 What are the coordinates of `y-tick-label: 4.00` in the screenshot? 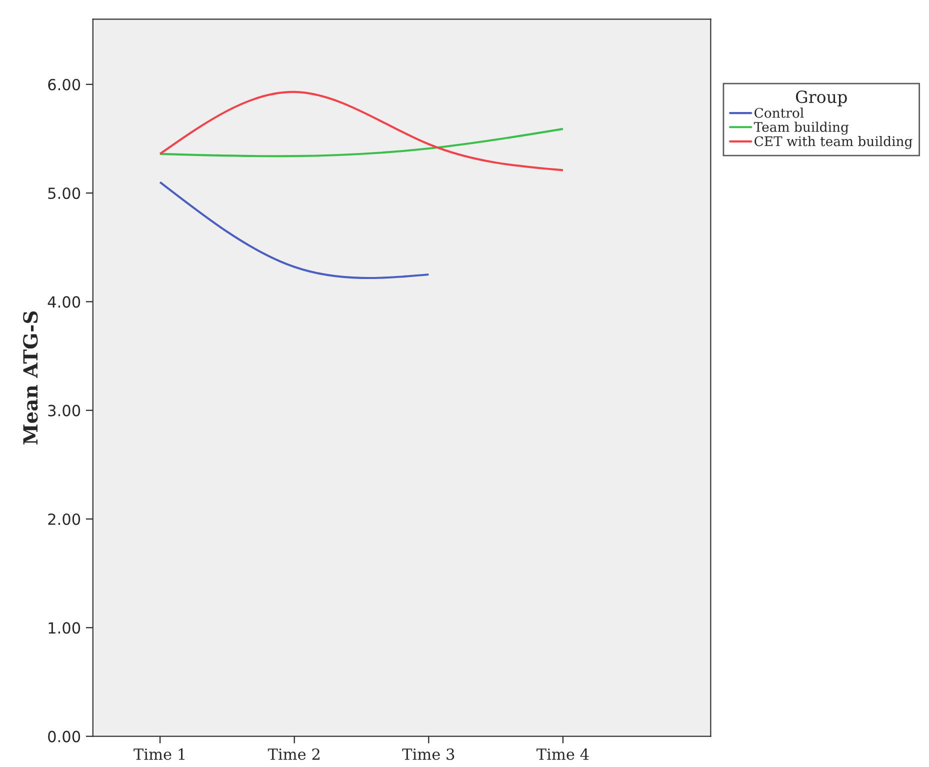 It's located at (64, 302).